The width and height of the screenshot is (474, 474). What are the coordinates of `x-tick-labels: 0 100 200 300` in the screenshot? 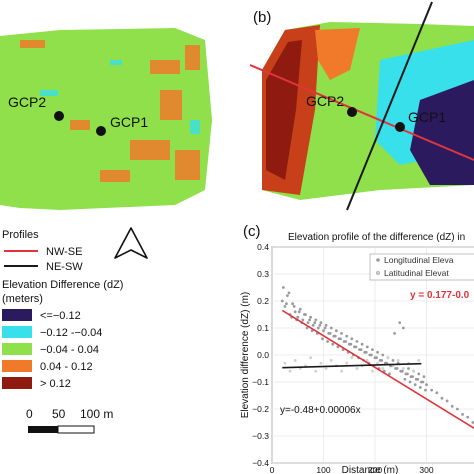 It's located at (352, 469).